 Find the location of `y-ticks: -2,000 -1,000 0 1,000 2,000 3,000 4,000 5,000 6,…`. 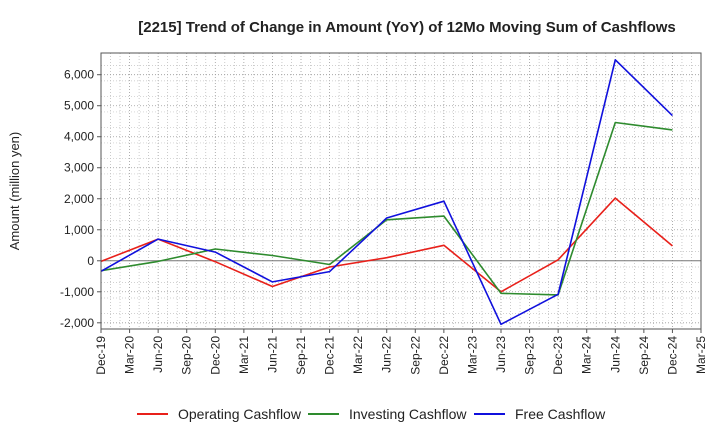

y-ticks: -2,000 -1,000 0 1,000 2,000 3,000 4,000 5,000 6,… is located at coordinates (80, 199).